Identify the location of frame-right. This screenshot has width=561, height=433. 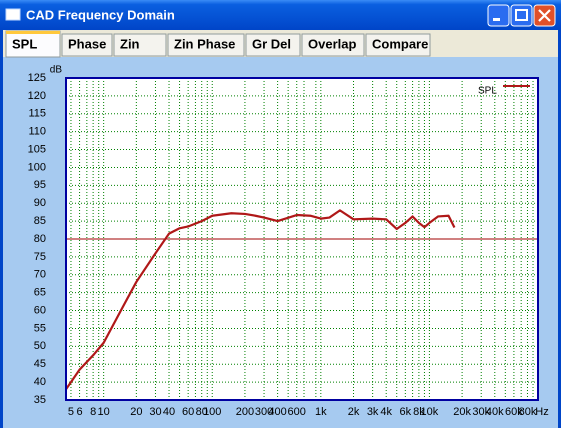
(559, 229).